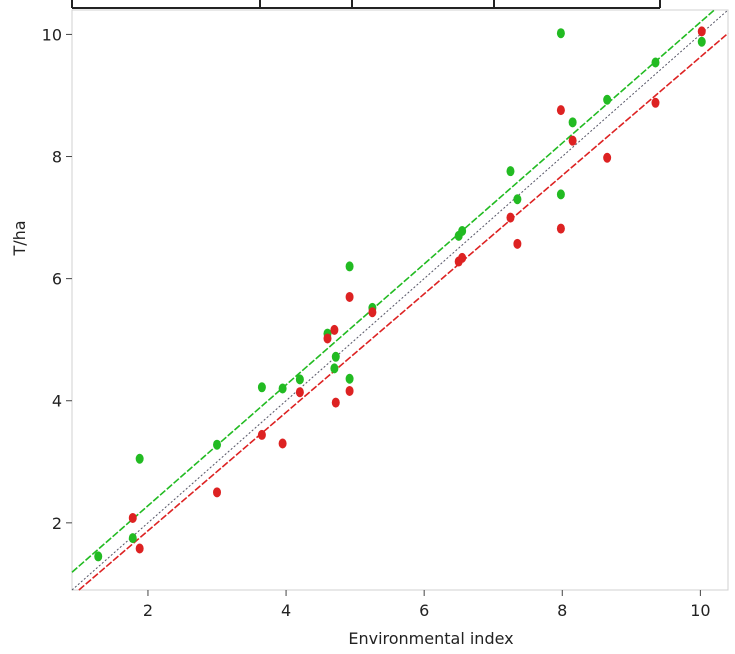 This screenshot has width=735, height=654. I want to click on x-axis-ticks: 2 4 6 8 10, so click(427, 605).